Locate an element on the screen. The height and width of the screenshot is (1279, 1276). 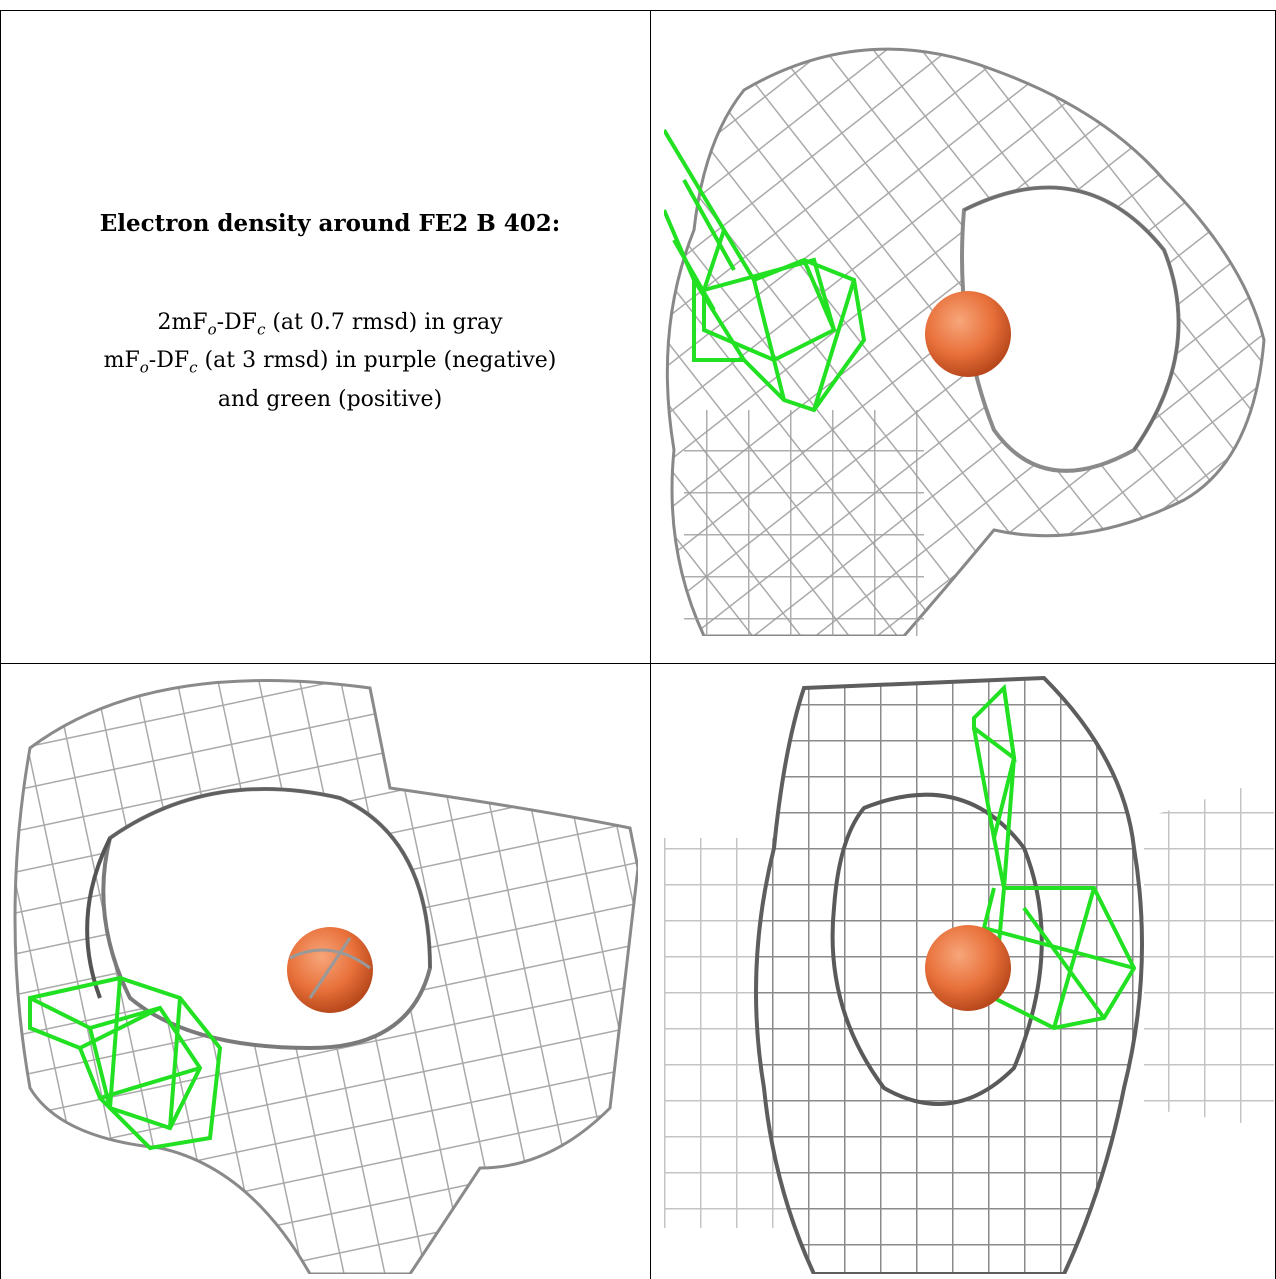
border-top is located at coordinates (638, 10).